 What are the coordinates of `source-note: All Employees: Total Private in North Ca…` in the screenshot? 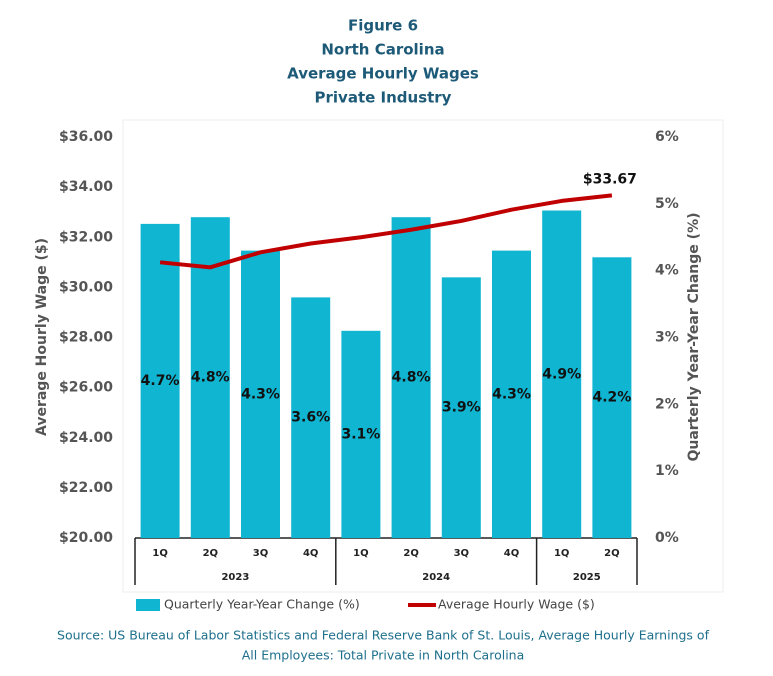 It's located at (383, 655).